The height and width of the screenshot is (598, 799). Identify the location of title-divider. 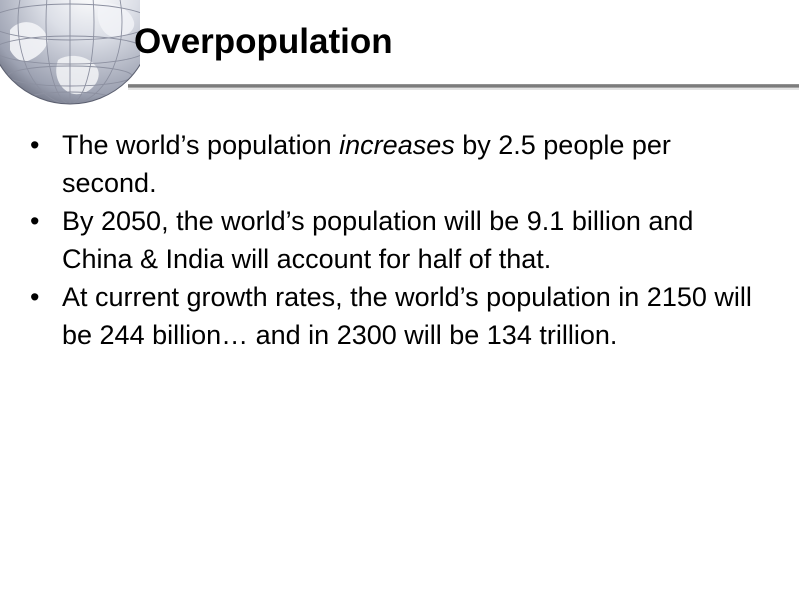
(463, 86).